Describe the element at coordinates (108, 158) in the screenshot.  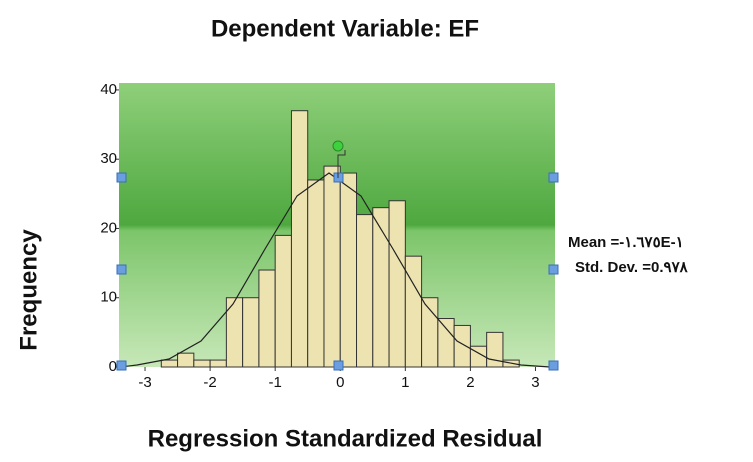
I see `y-tick-label: 30` at that location.